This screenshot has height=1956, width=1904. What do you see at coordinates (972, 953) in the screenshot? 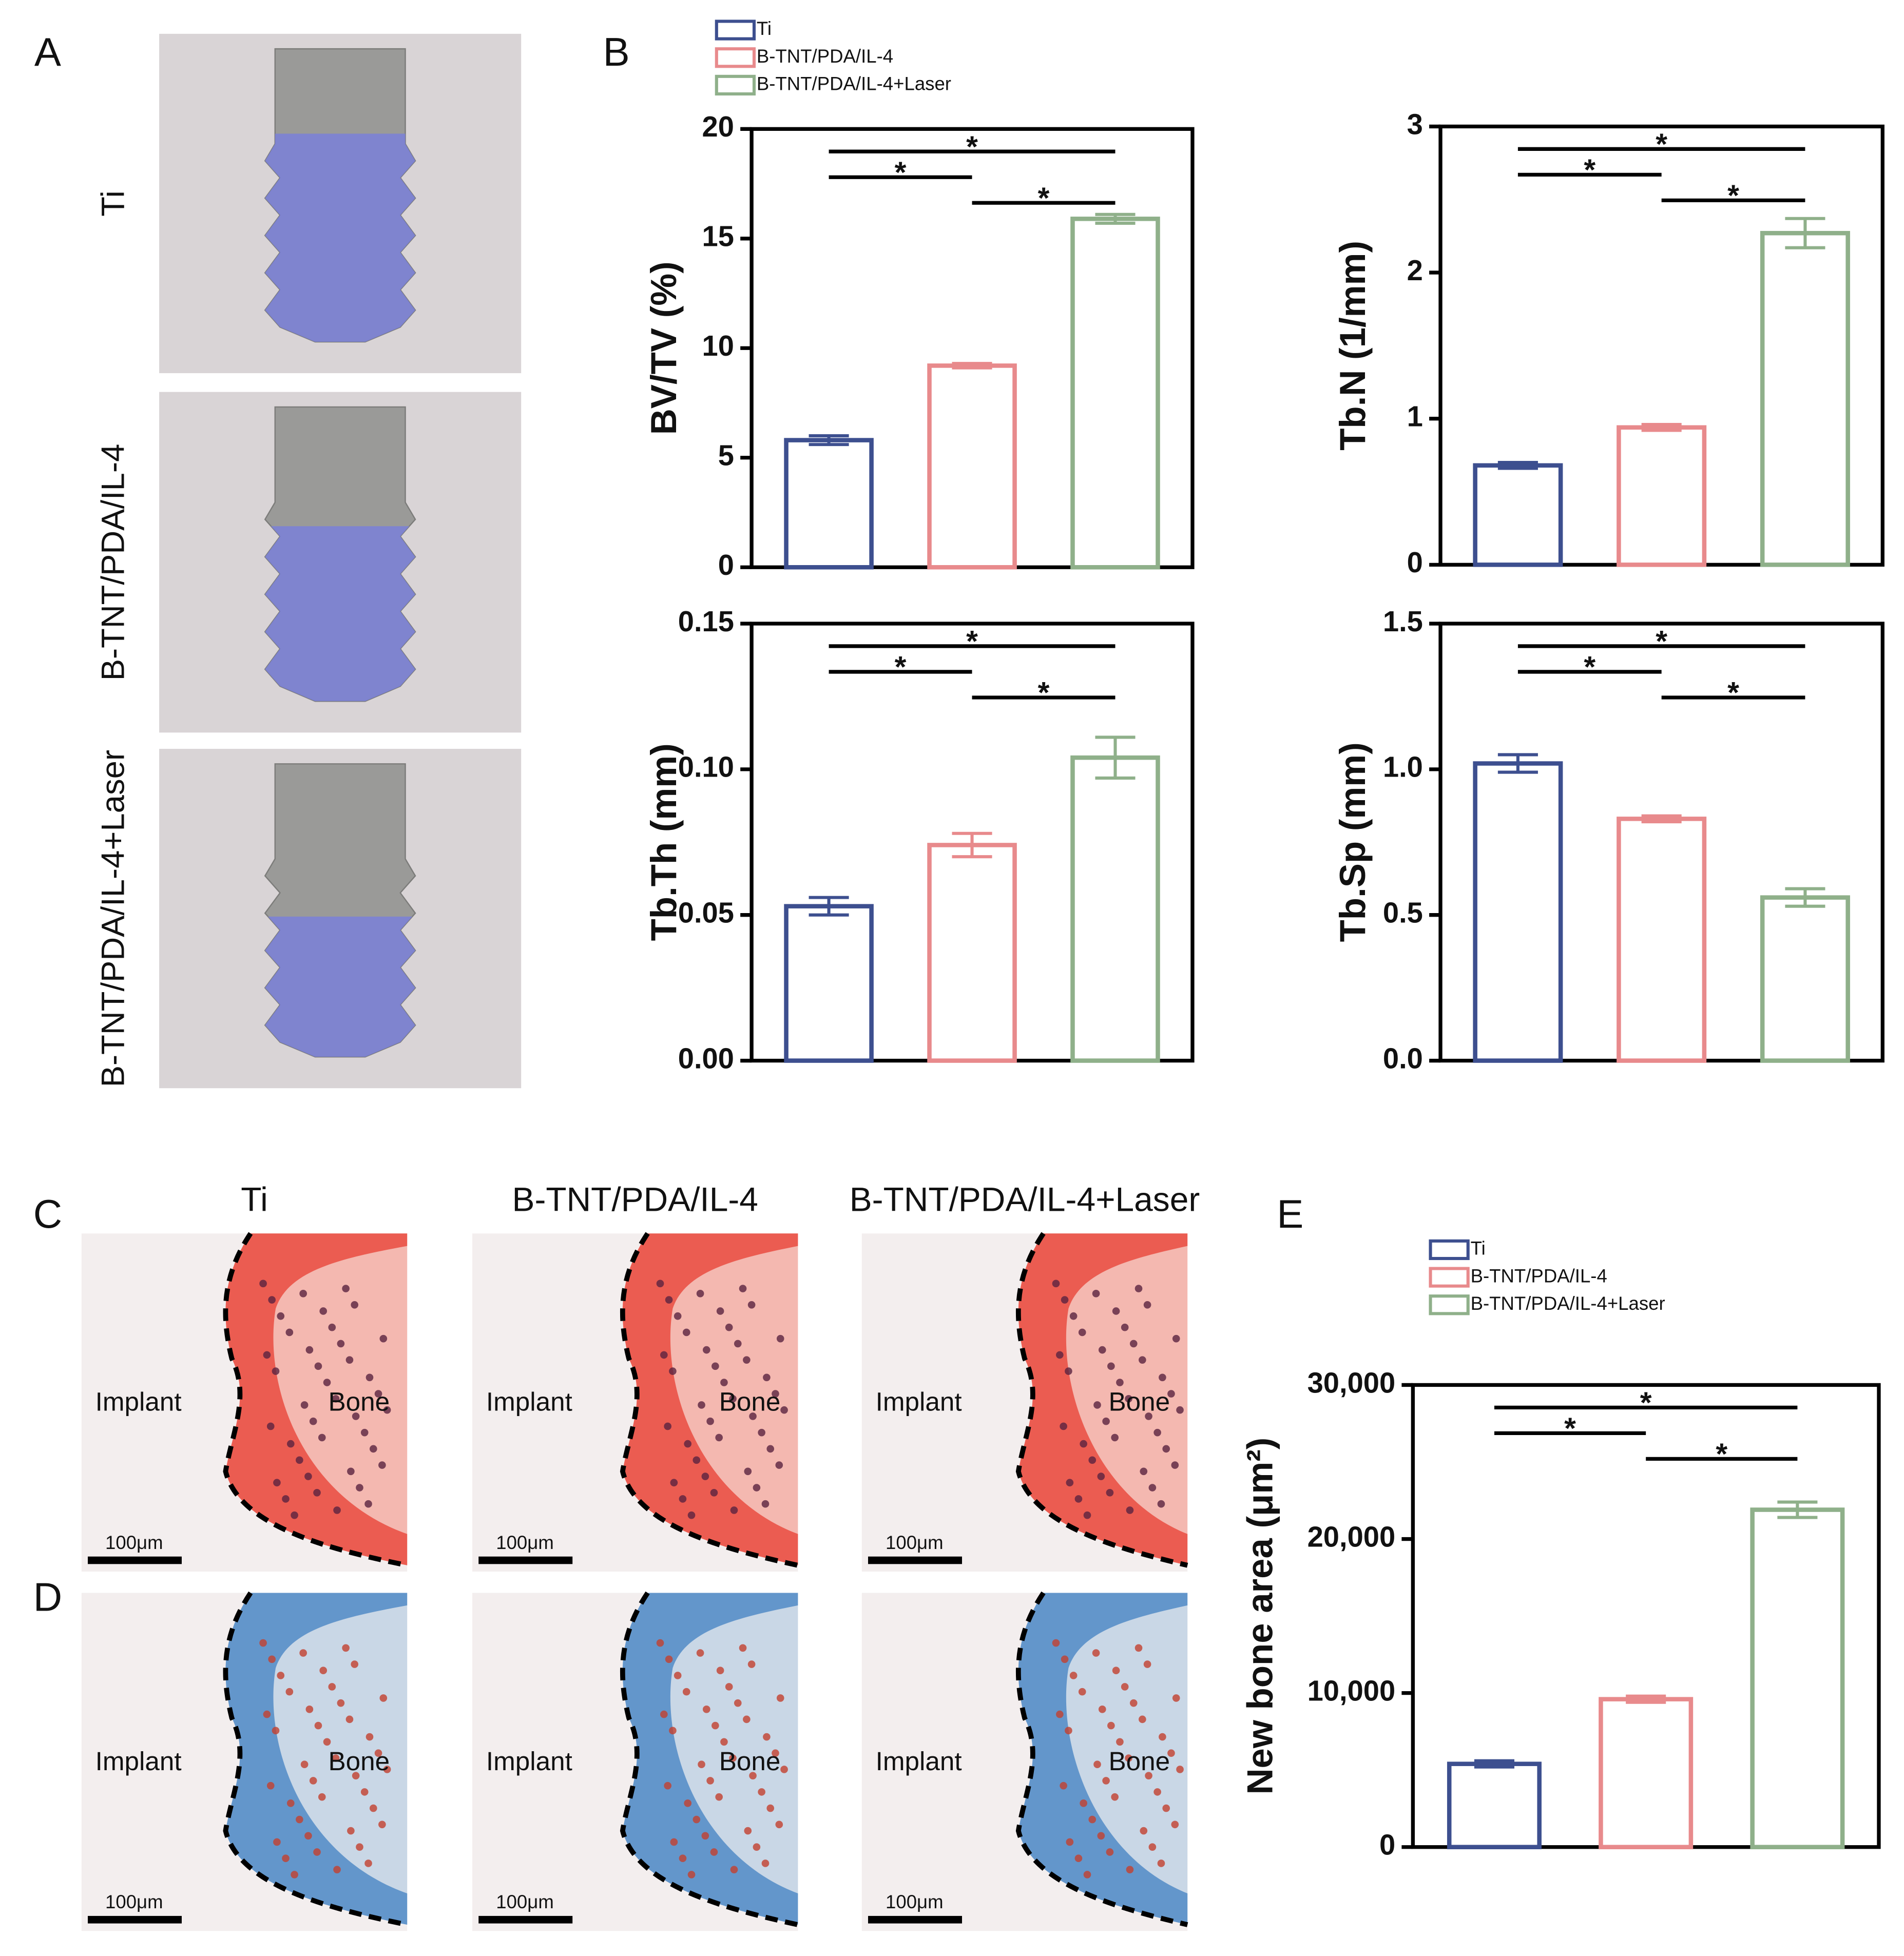
I see `bar` at bounding box center [972, 953].